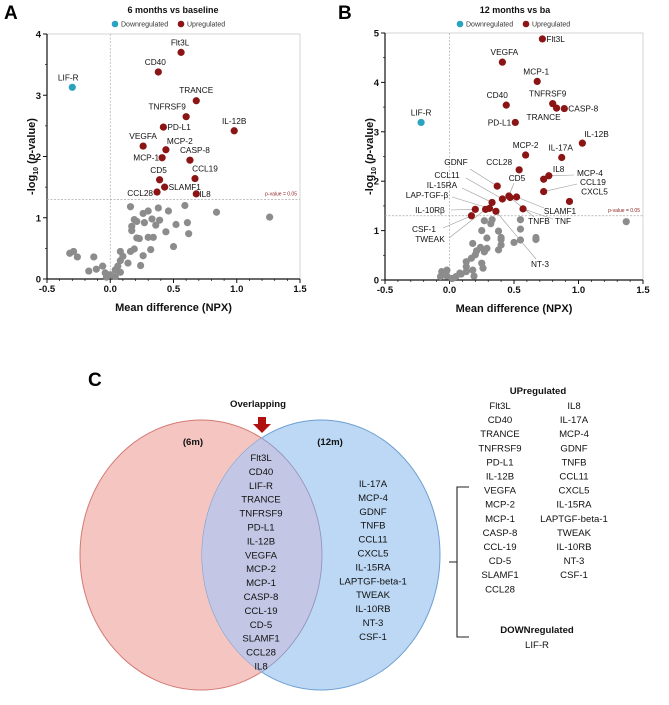  What do you see at coordinates (185, 187) in the screenshot?
I see `point-label: SLAMF1` at bounding box center [185, 187].